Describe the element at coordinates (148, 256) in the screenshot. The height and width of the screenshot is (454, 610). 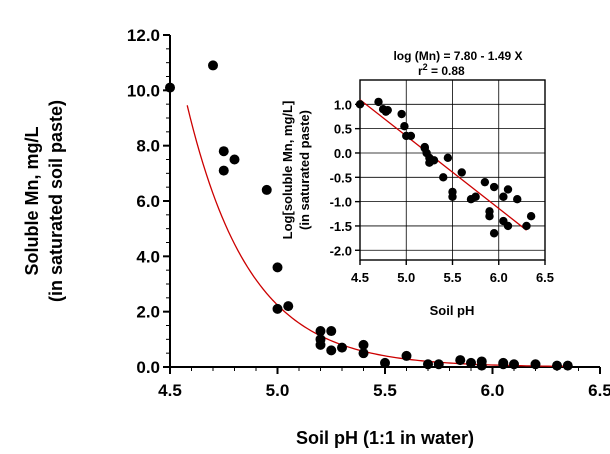
I see `main-y-tick-label: 4.0` at that location.